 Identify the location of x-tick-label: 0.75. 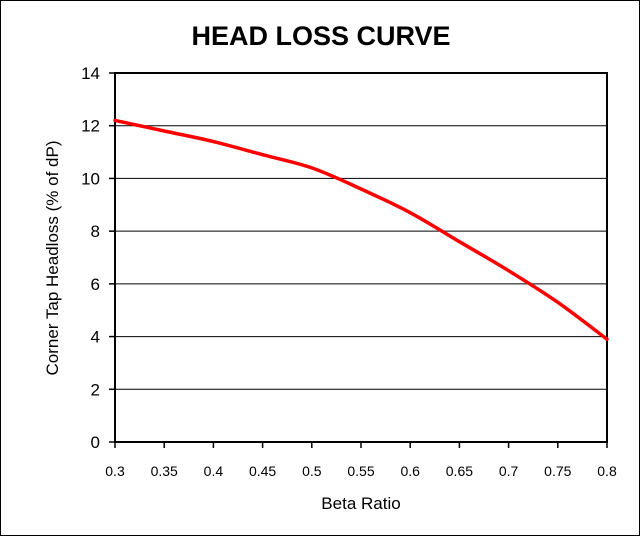
(557, 471).